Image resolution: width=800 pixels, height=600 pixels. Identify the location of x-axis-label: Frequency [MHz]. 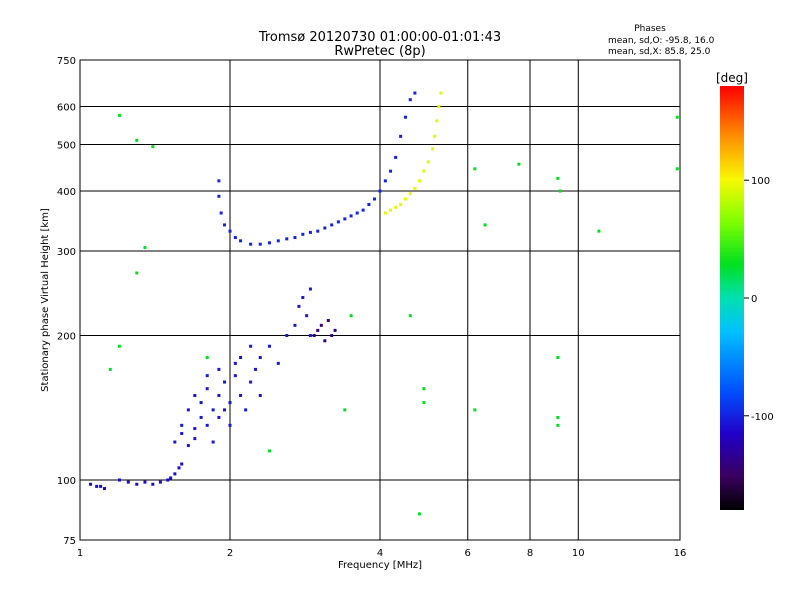
(380, 565).